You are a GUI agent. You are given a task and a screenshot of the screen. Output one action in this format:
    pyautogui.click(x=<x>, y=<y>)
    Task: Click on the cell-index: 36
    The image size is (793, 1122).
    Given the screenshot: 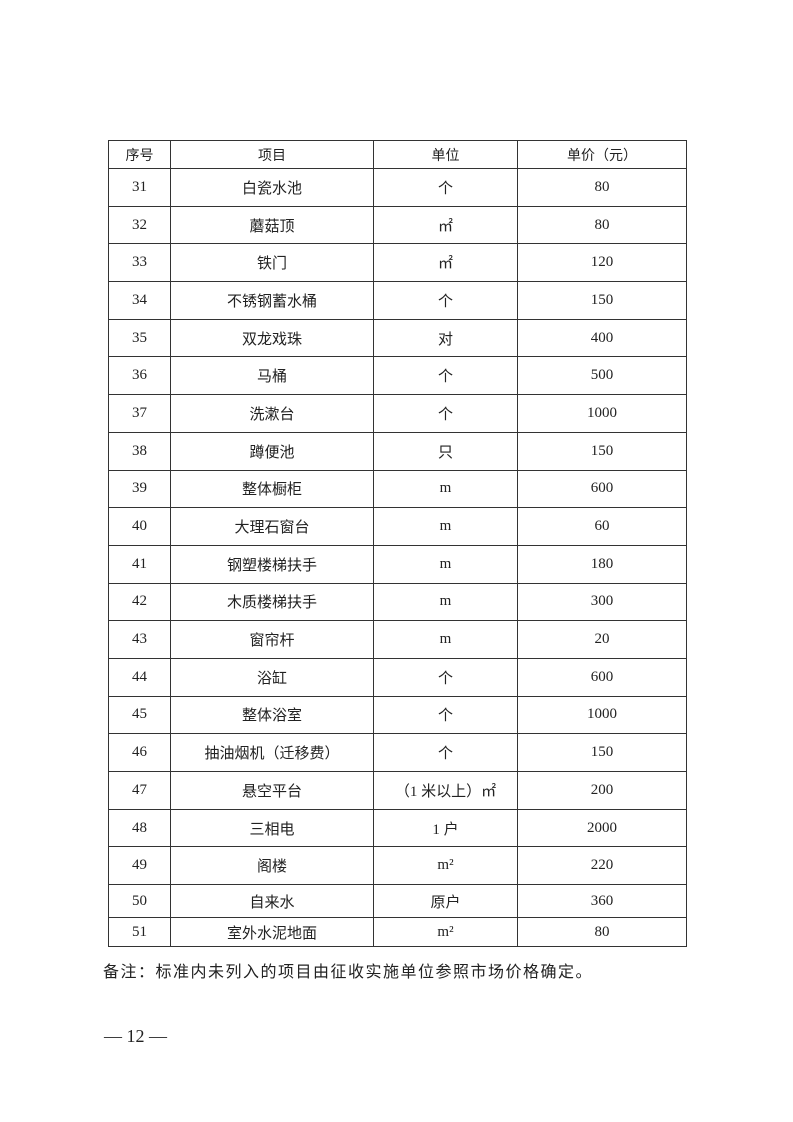 What is the action you would take?
    pyautogui.click(x=139, y=376)
    